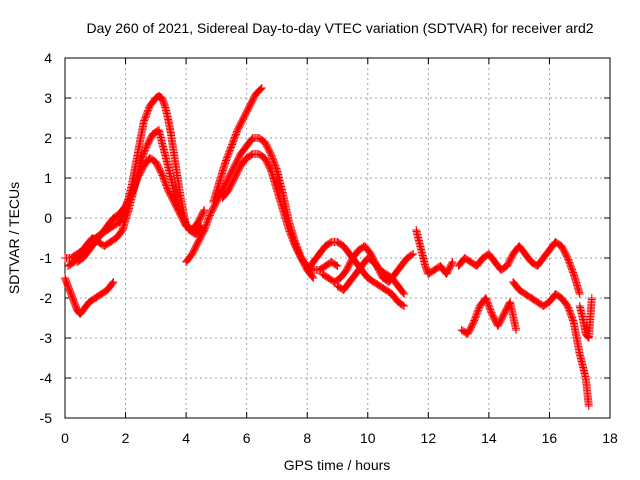 The height and width of the screenshot is (480, 640). I want to click on x-tick-label: 14, so click(489, 438).